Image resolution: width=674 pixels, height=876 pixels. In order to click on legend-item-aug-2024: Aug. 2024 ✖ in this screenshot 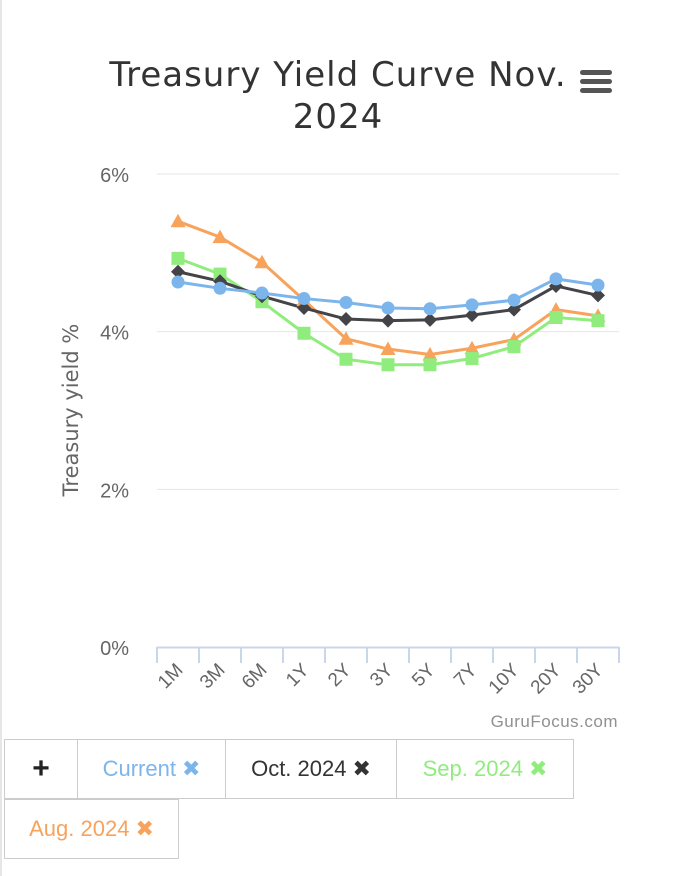, I will do `click(91, 829)`.